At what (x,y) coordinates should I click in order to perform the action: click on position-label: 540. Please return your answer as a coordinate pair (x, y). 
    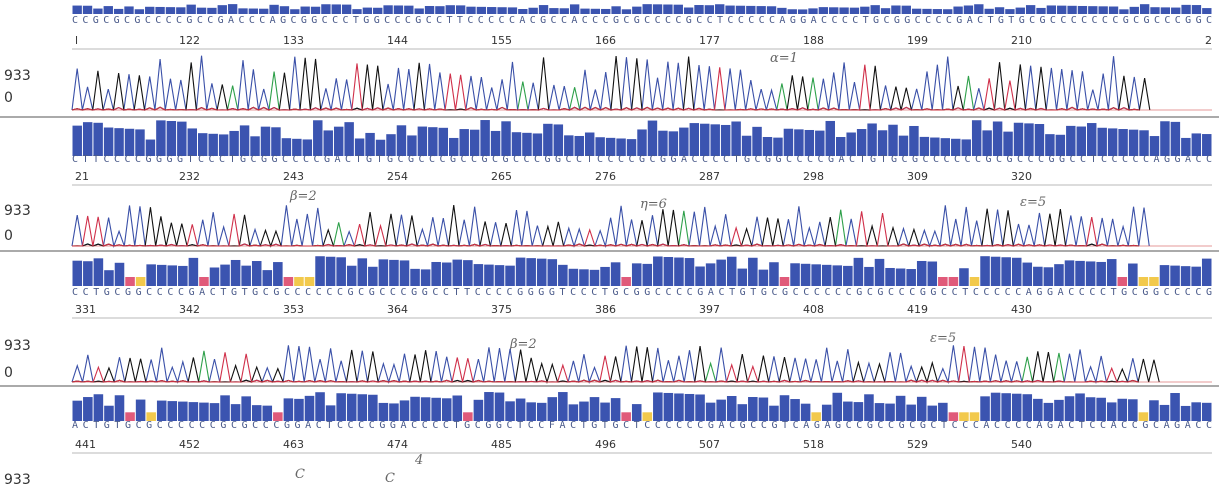
    Looking at the image, I should click on (1021, 444).